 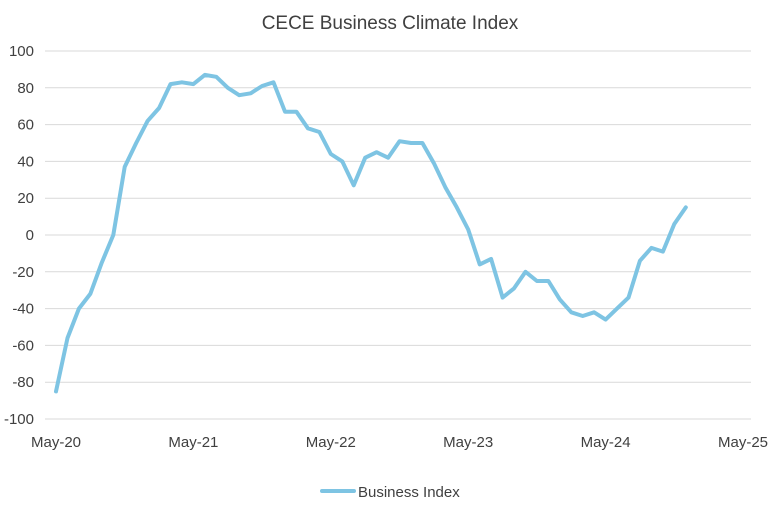 What do you see at coordinates (468, 442) in the screenshot?
I see `x-tick-label: May-23` at bounding box center [468, 442].